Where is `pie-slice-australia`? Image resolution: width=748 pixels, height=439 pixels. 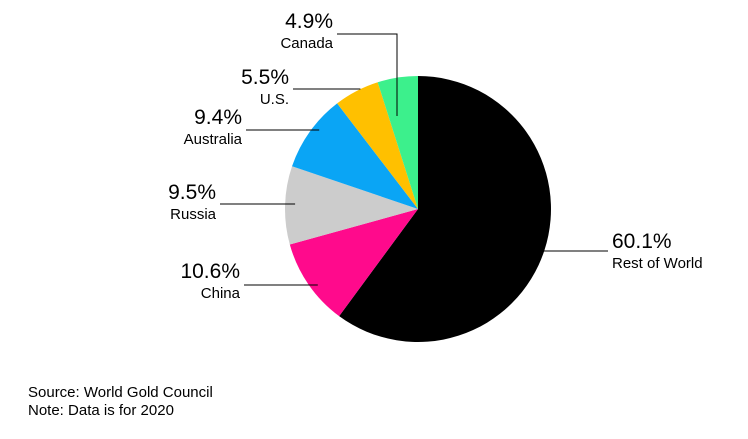 pie-slice-australia is located at coordinates (355, 156).